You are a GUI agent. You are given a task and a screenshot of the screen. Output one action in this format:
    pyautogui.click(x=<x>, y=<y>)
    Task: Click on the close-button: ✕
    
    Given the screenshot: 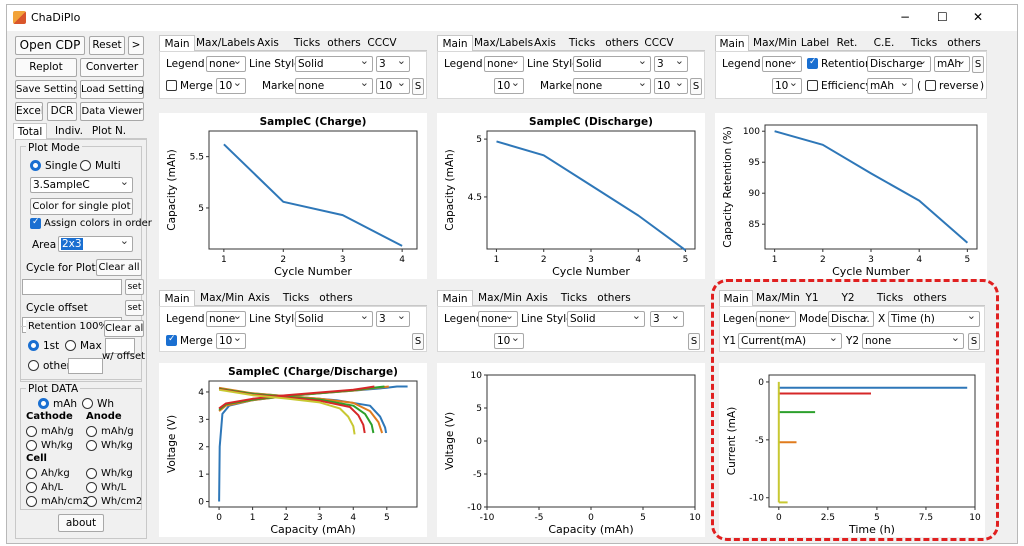 What is the action you would take?
    pyautogui.click(x=978, y=17)
    